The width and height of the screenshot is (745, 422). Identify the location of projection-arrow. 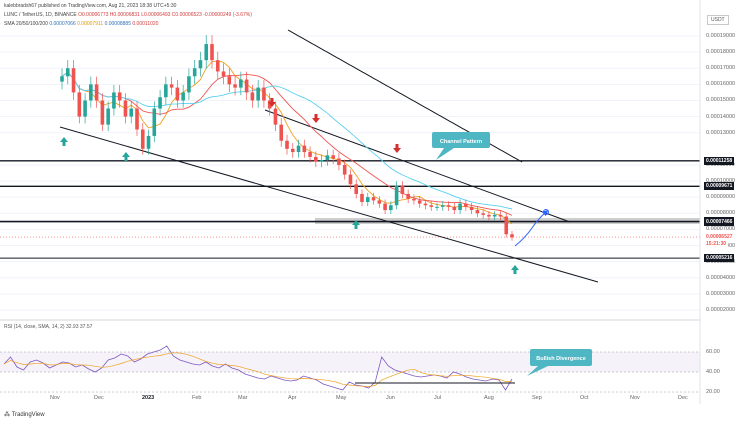
(531, 228).